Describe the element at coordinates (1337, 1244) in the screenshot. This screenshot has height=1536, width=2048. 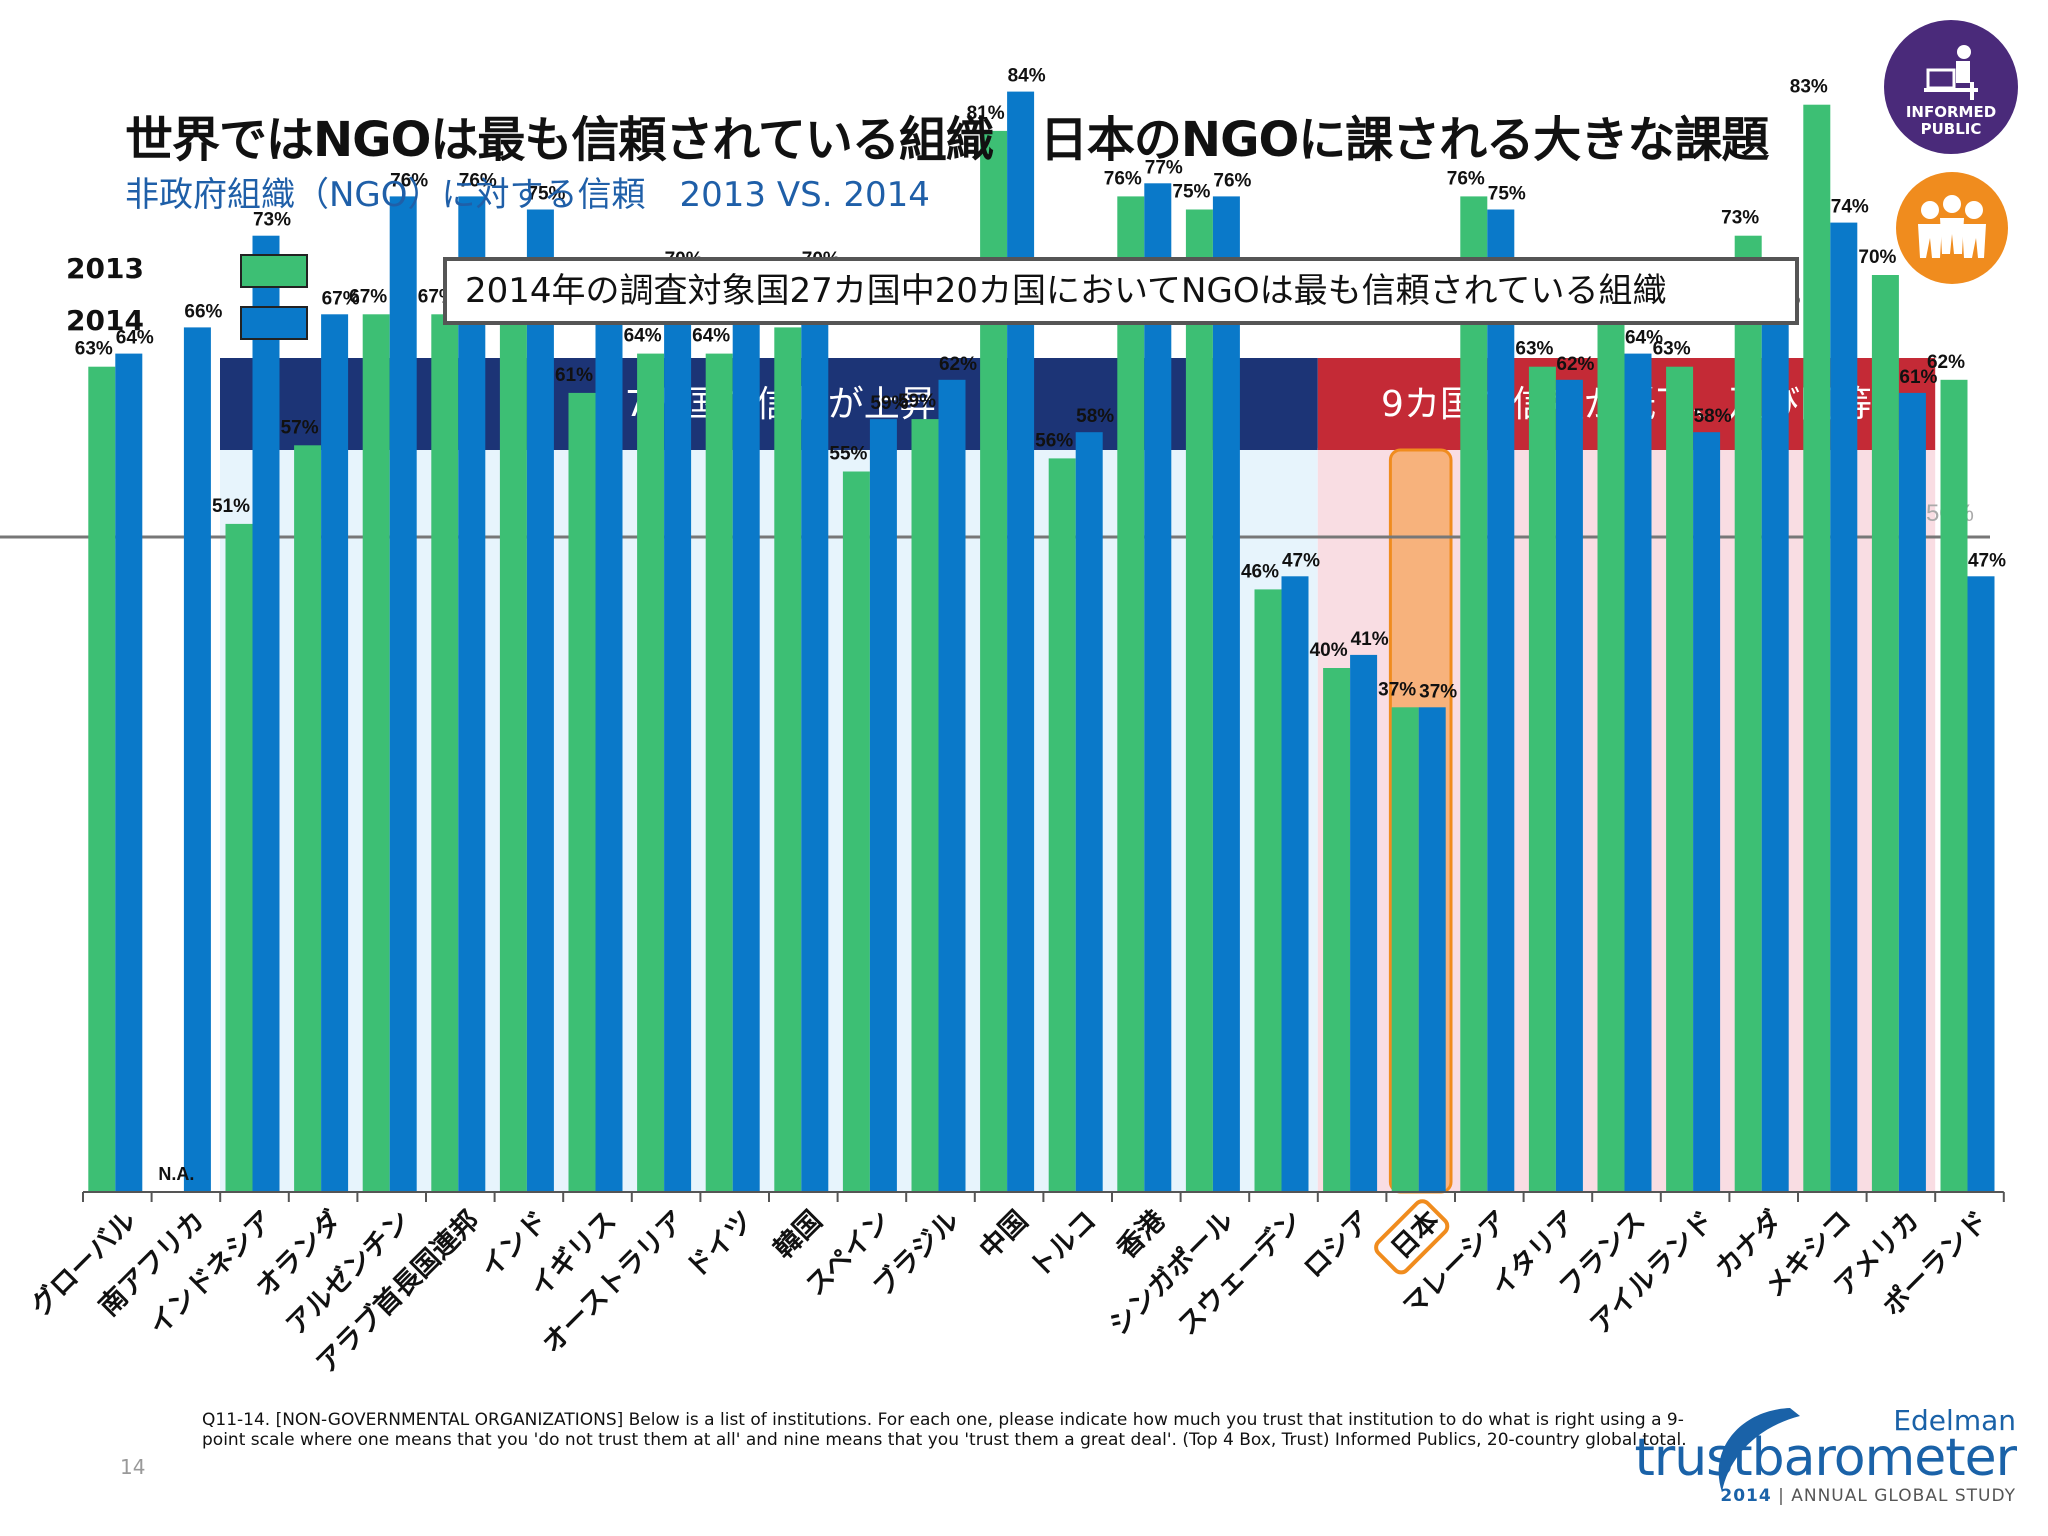
I see `x-tick-label: ロシア` at that location.